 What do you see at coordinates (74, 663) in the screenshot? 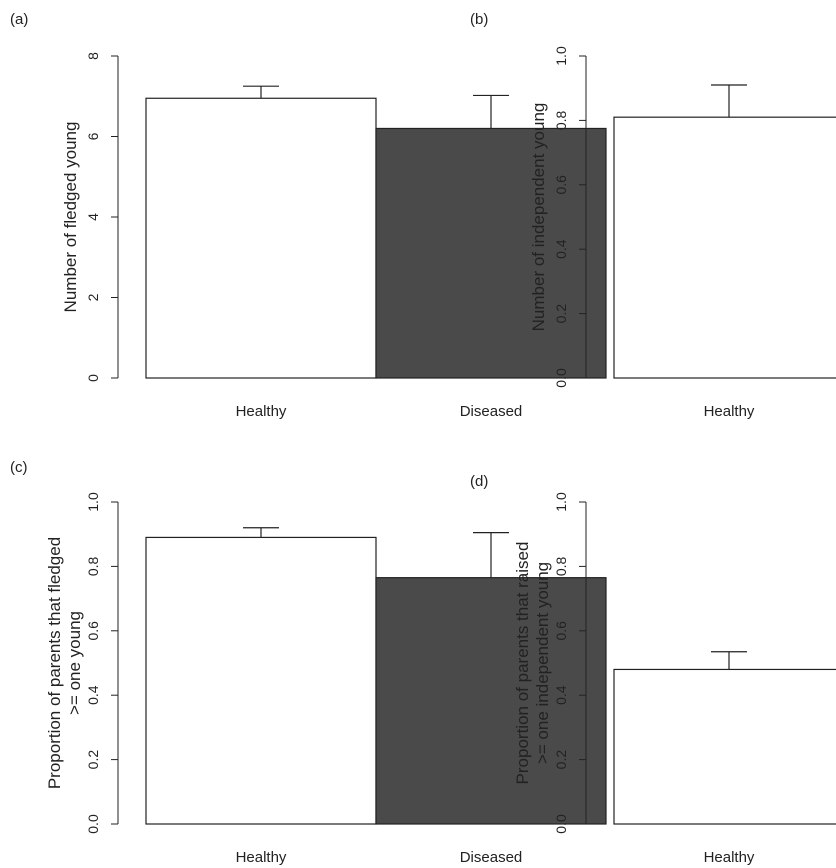
I see `y-axis-title: >= one young` at bounding box center [74, 663].